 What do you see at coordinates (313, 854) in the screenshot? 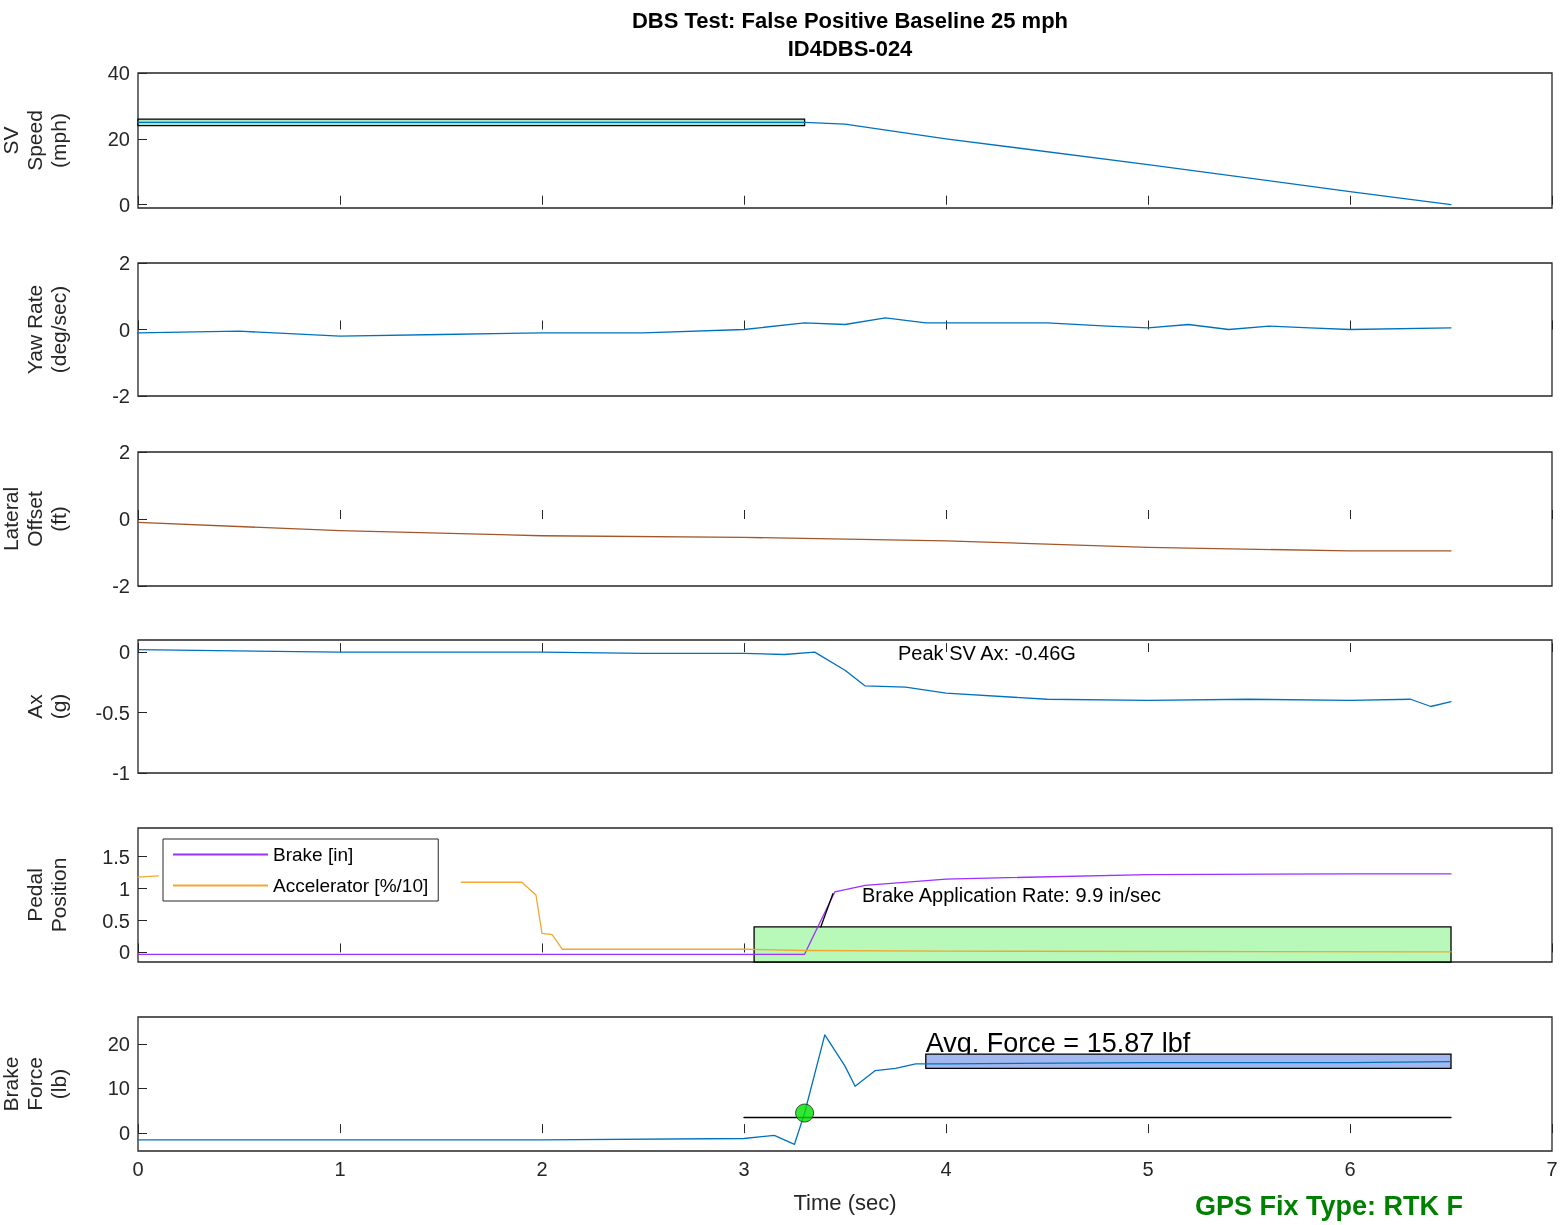
I see `legend-label: Brake [in]` at bounding box center [313, 854].